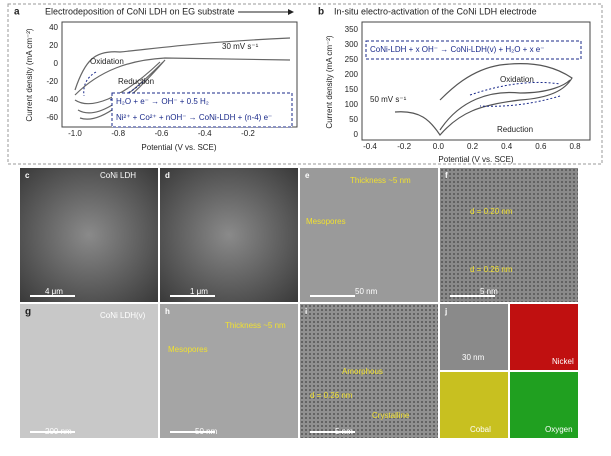 Image resolution: width=611 pixels, height=456 pixels. What do you see at coordinates (473, 146) in the screenshot?
I see `x-tick-label: 0.2` at bounding box center [473, 146].